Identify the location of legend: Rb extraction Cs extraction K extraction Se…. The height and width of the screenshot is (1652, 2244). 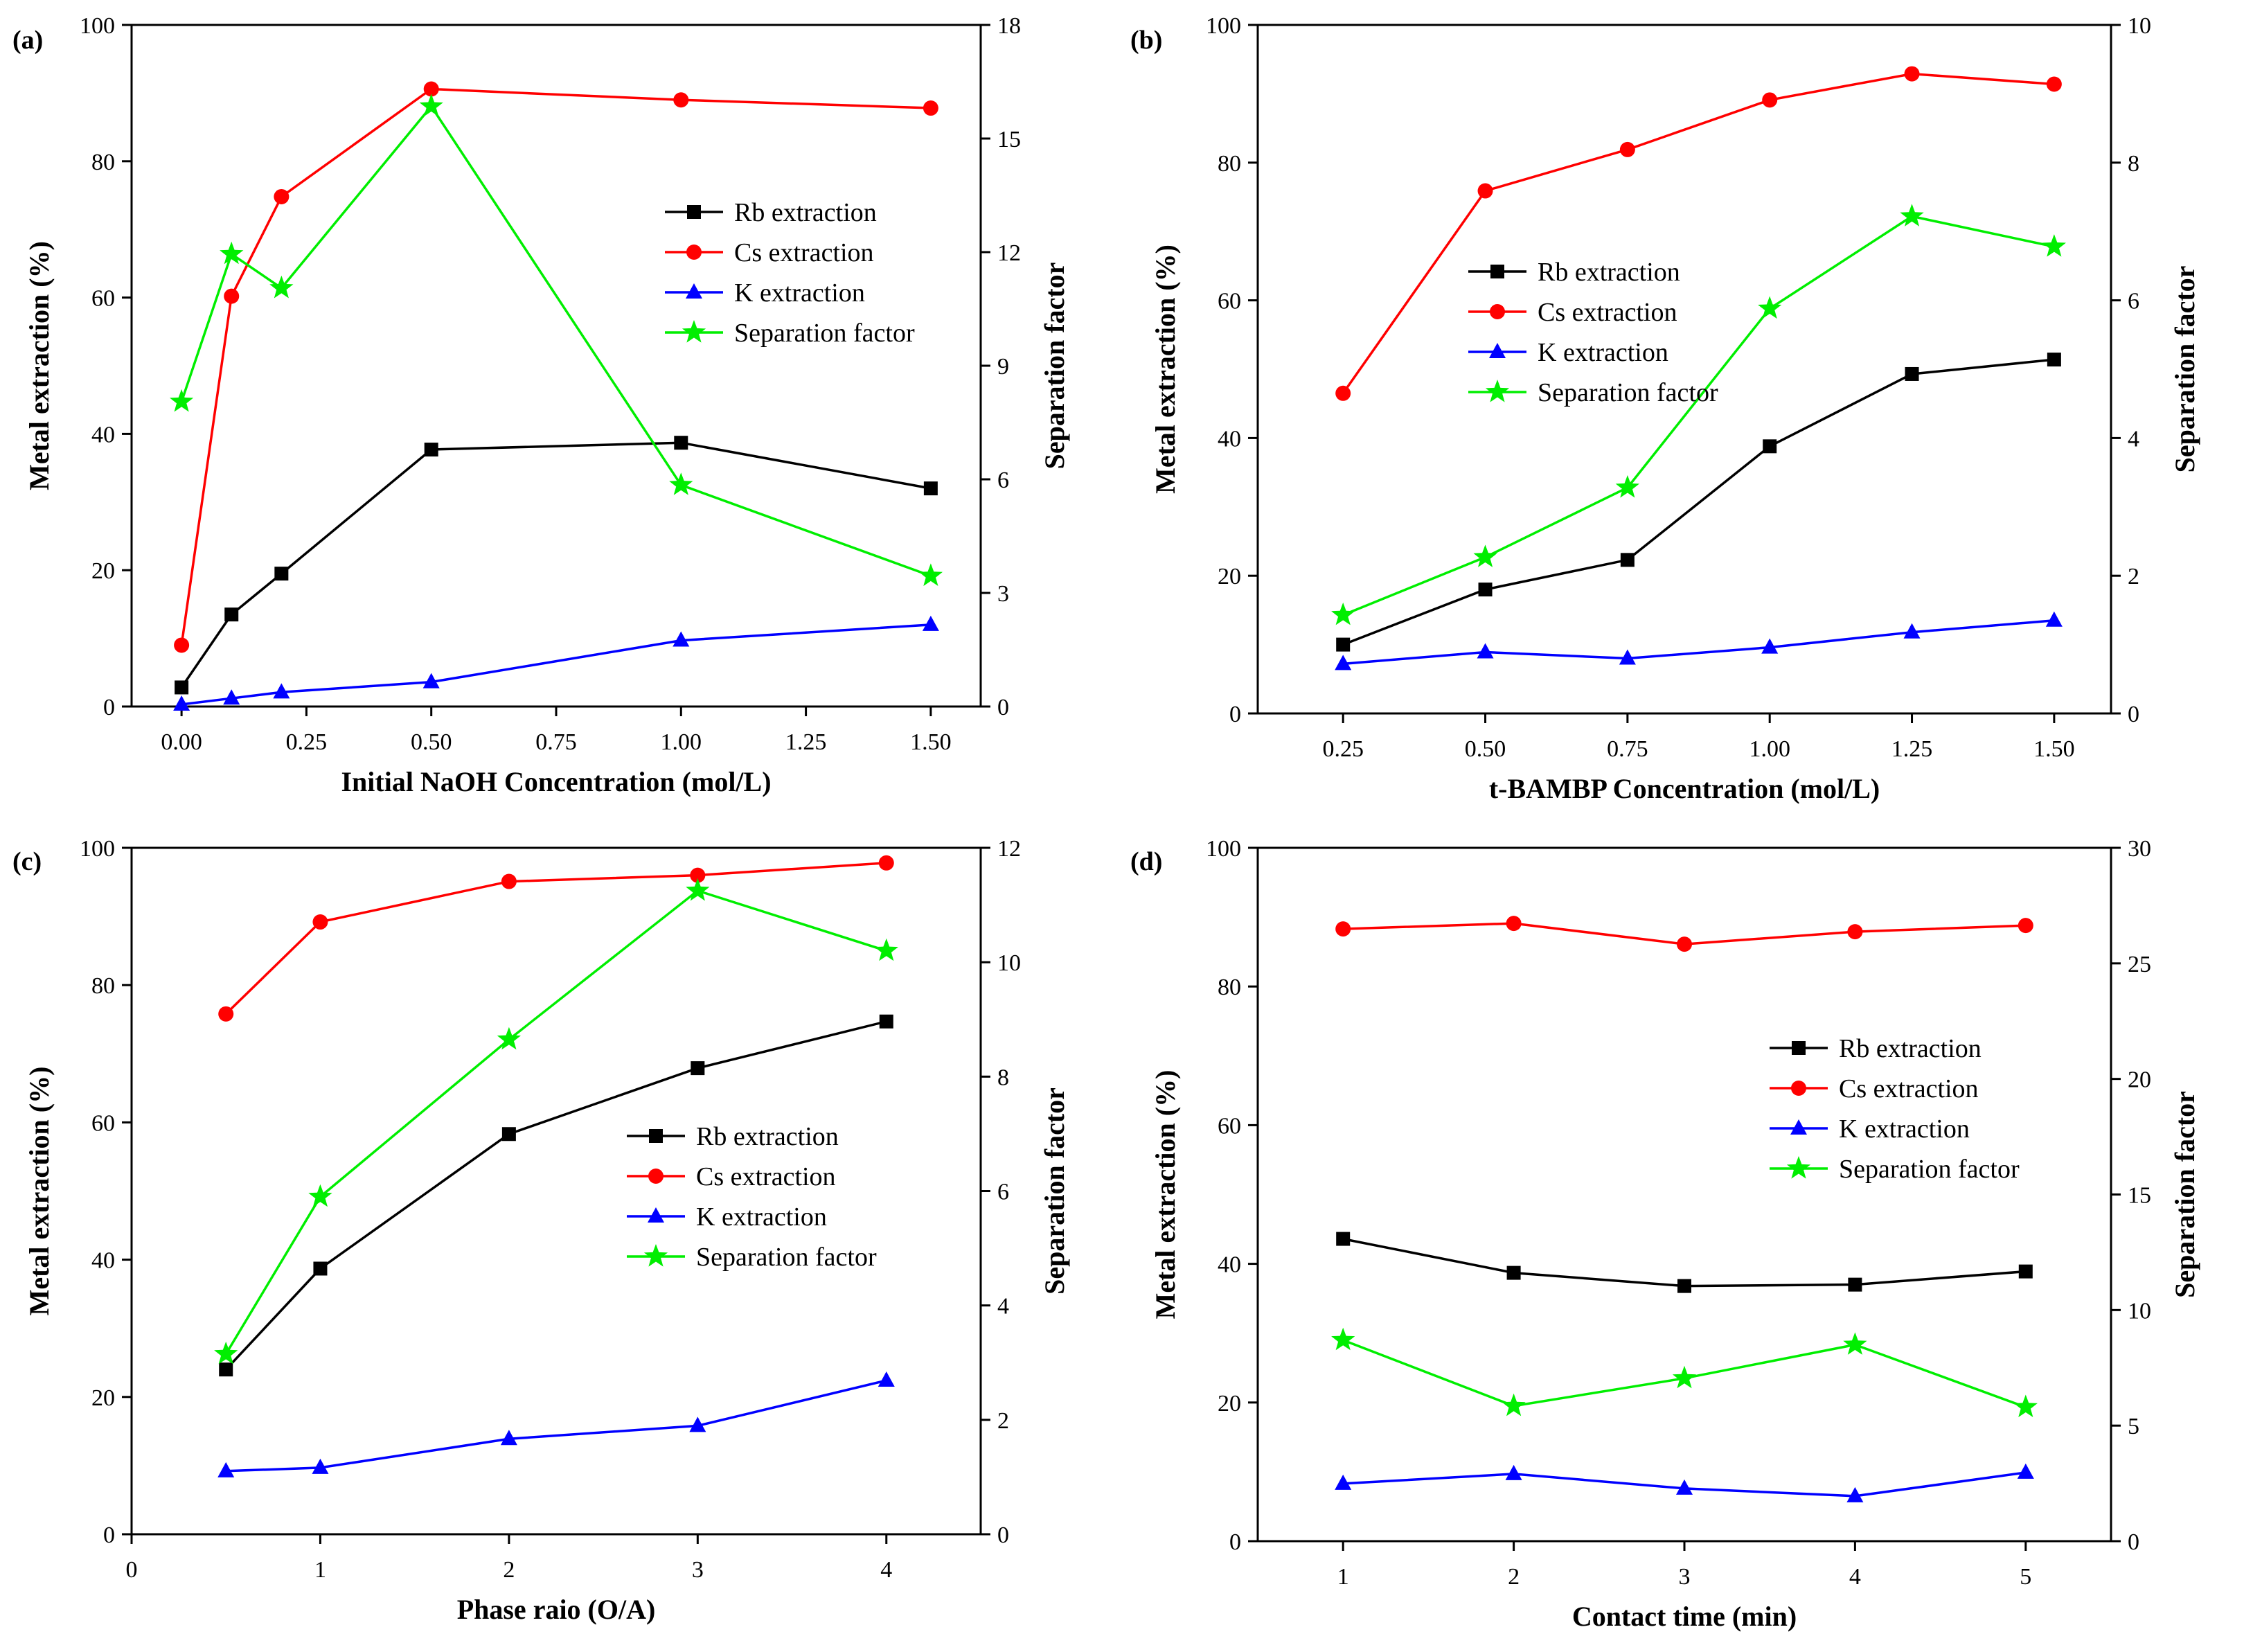
(752, 1197).